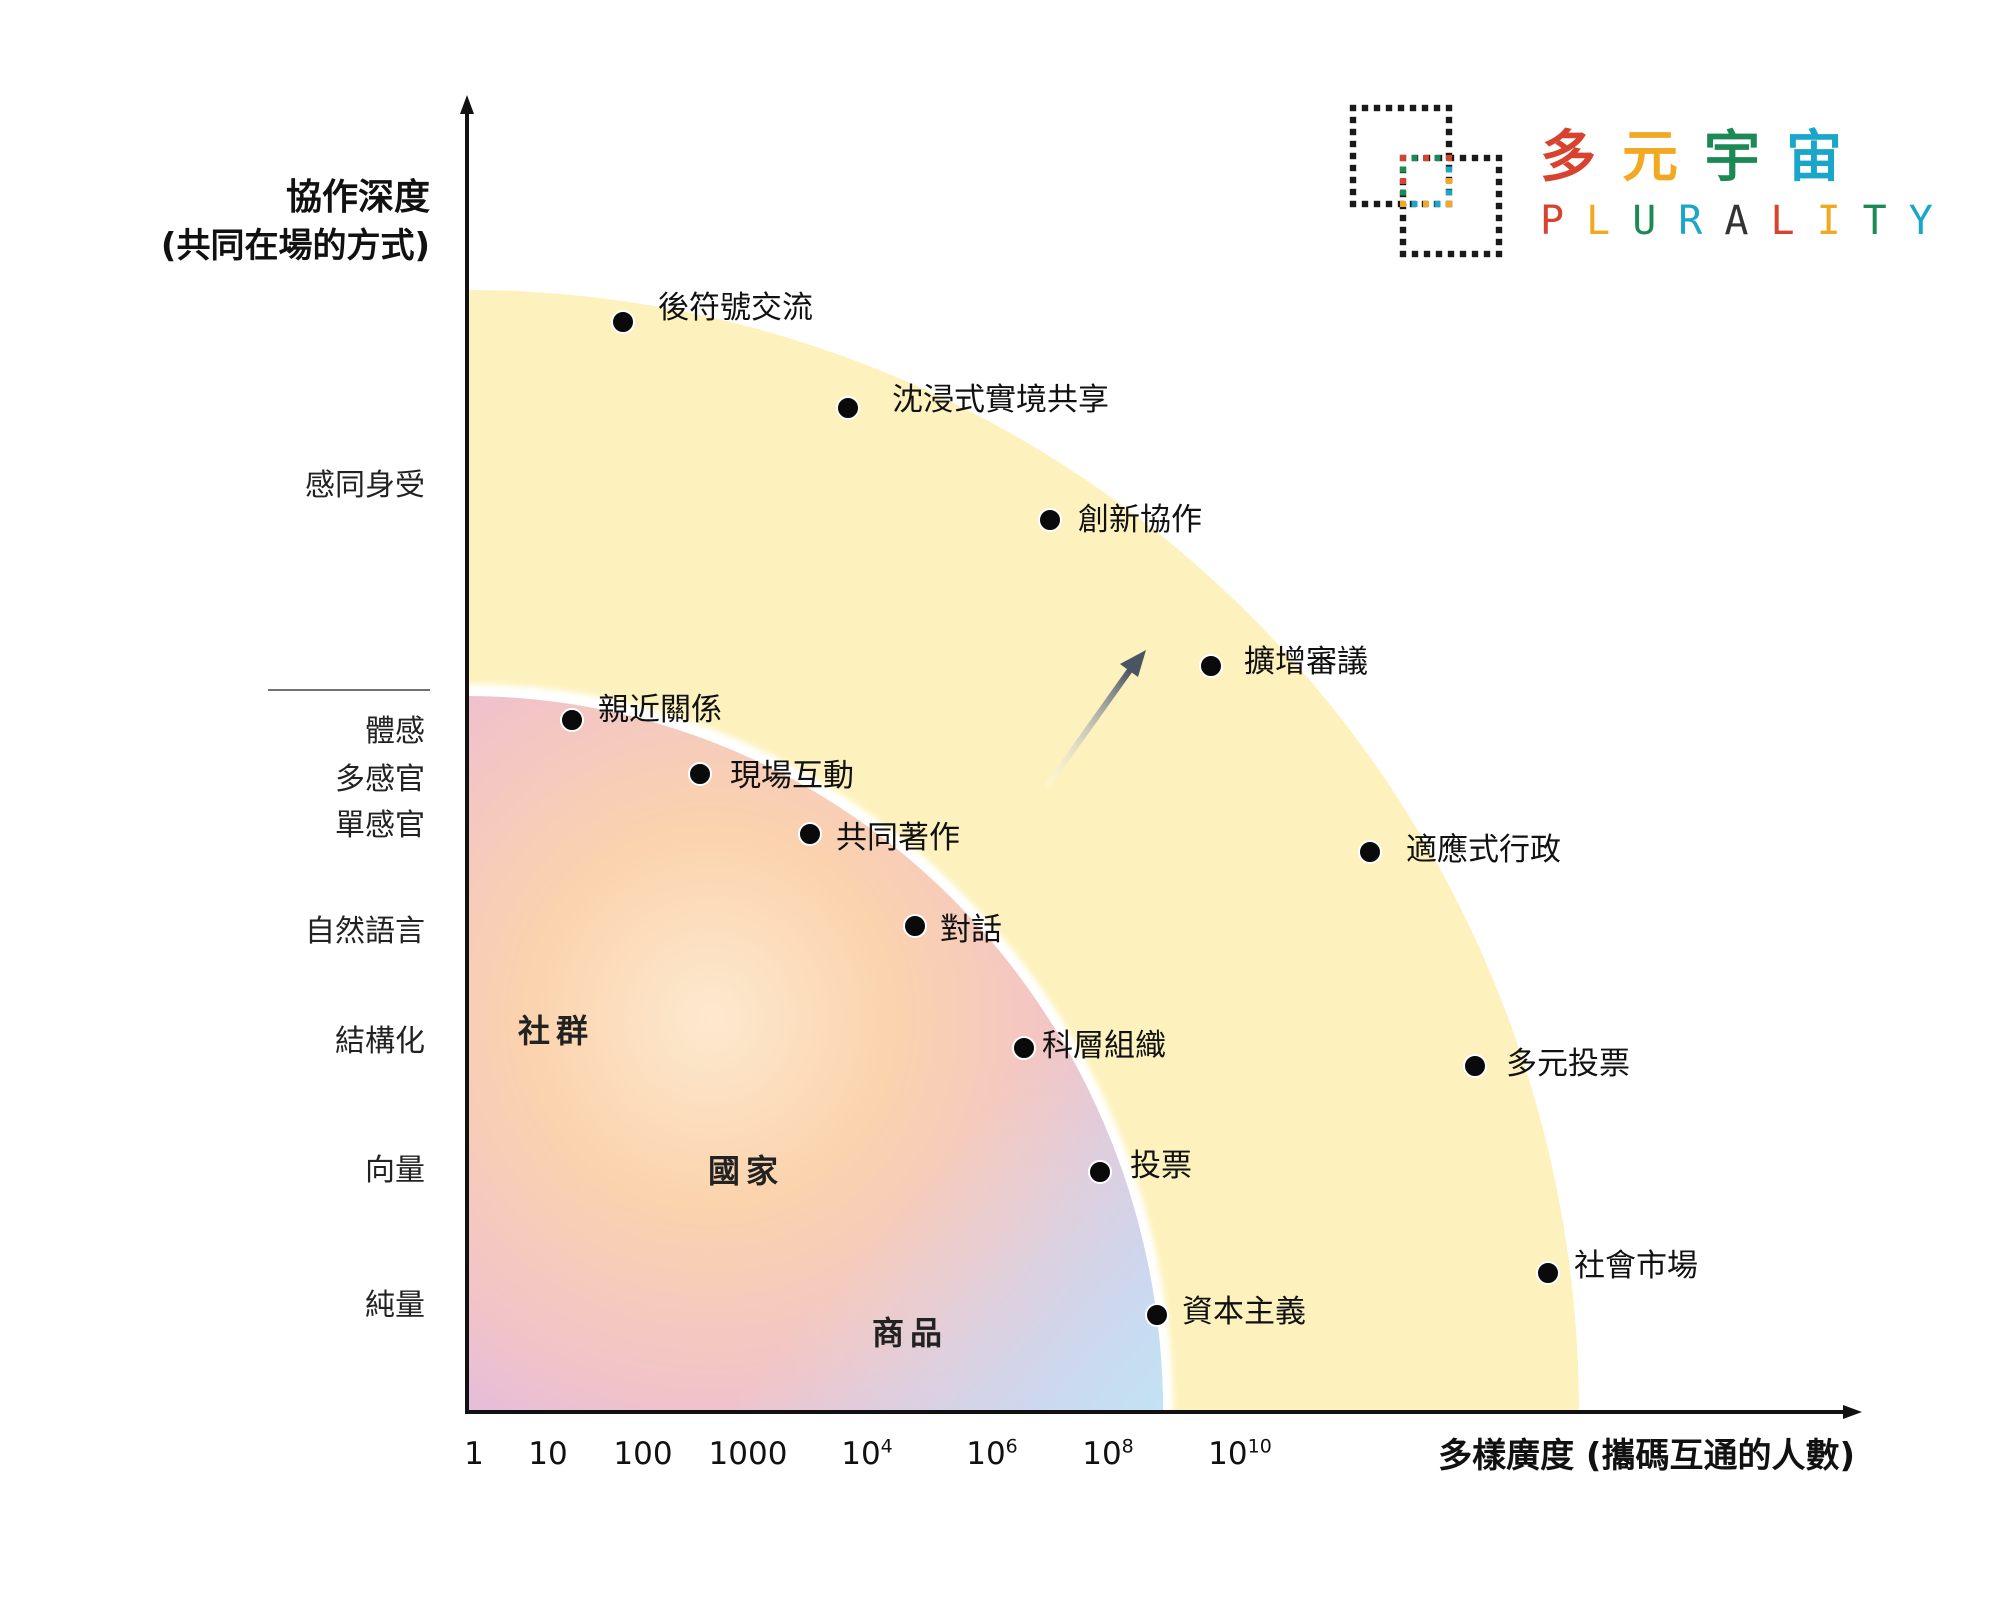 The height and width of the screenshot is (1600, 2000). Describe the element at coordinates (1581, 157) in the screenshot. I see `logo-char: 多` at that location.